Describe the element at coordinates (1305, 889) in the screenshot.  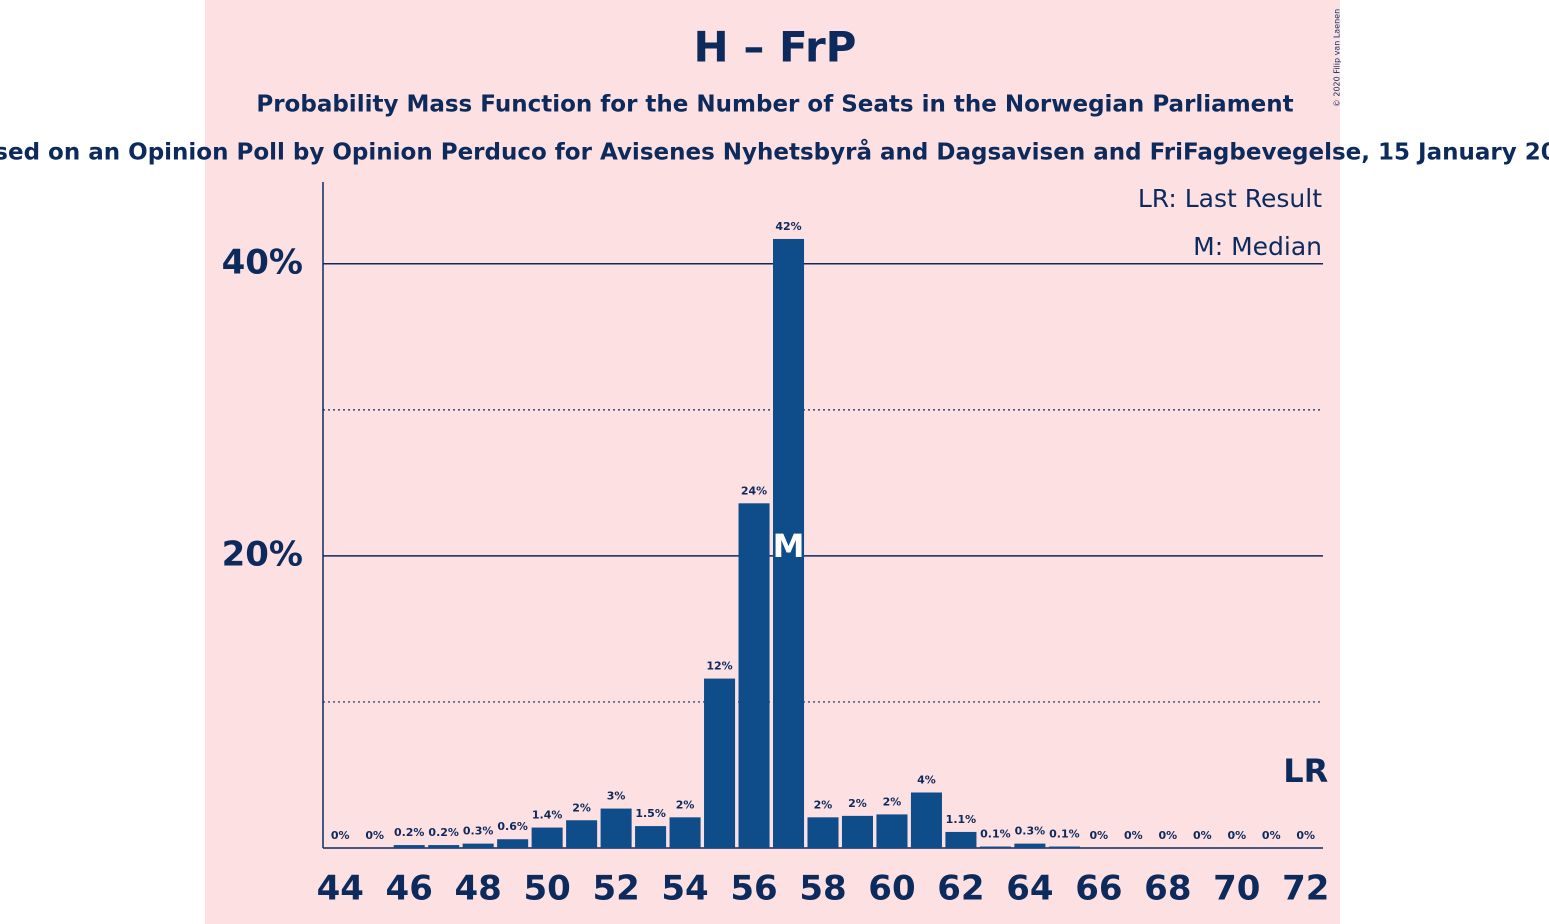
I see `x-tick-label: 72` at that location.